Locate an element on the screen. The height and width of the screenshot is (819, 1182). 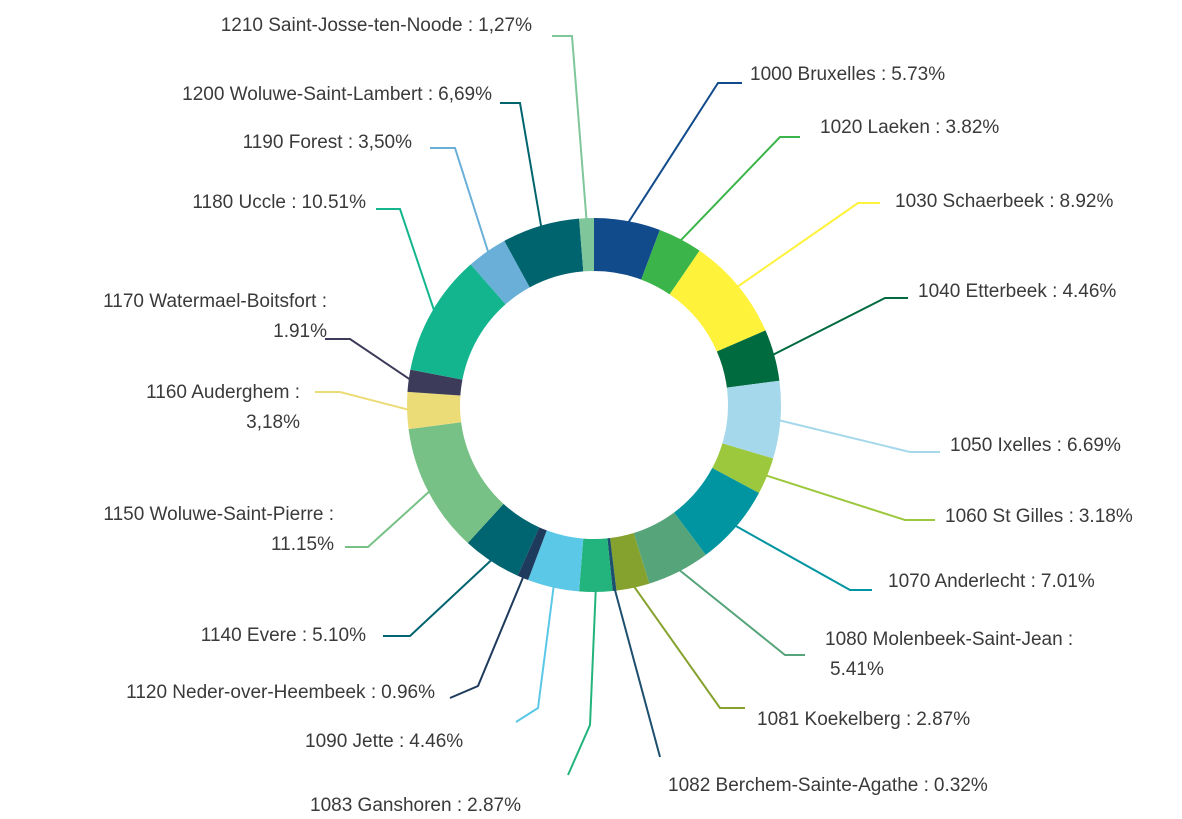
segment-label-group: 1090 Jette :4.46% is located at coordinates (384, 741).